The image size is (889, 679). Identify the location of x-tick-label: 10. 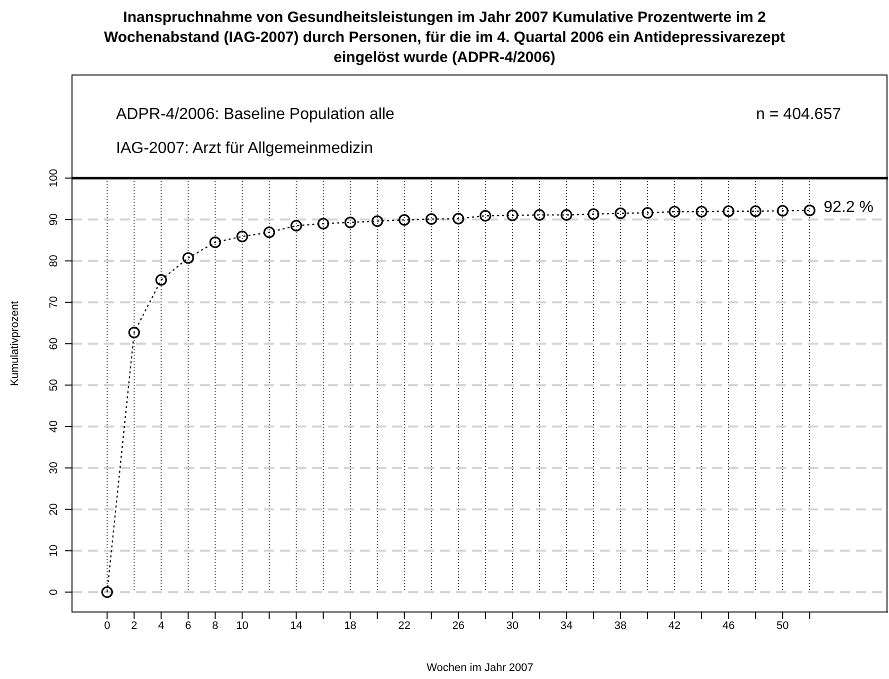
(242, 626).